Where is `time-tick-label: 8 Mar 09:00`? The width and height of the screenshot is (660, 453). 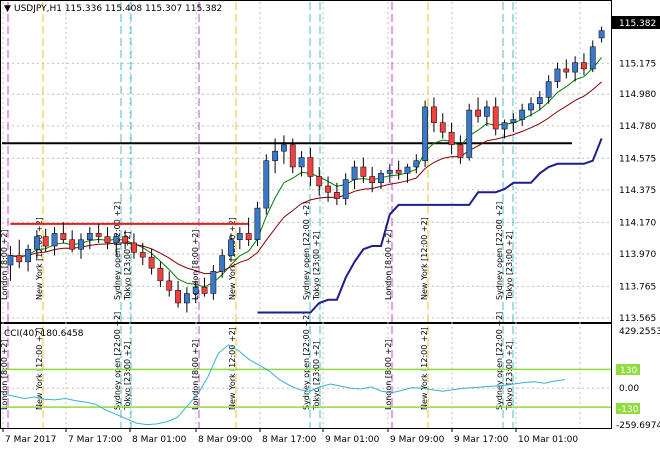 time-tick-label: 8 Mar 09:00 is located at coordinates (225, 440).